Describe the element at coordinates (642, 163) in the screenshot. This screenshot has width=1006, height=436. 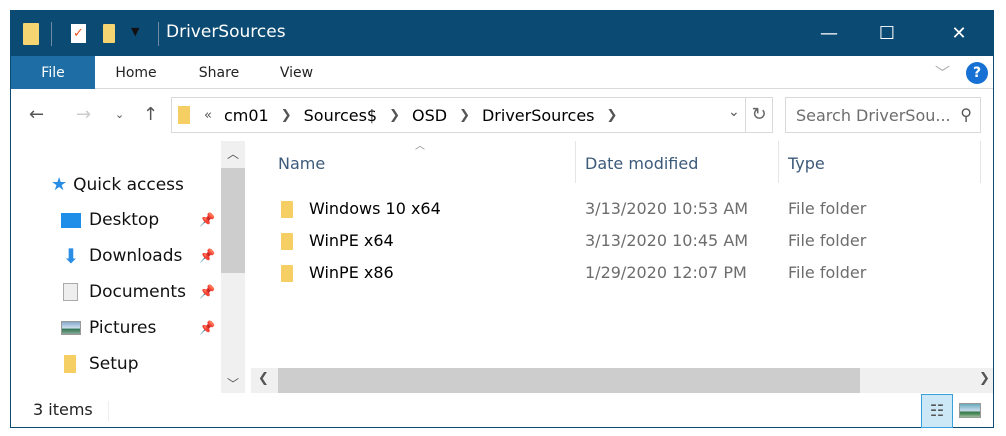
I see `column-header-date-modified: Date modified` at that location.